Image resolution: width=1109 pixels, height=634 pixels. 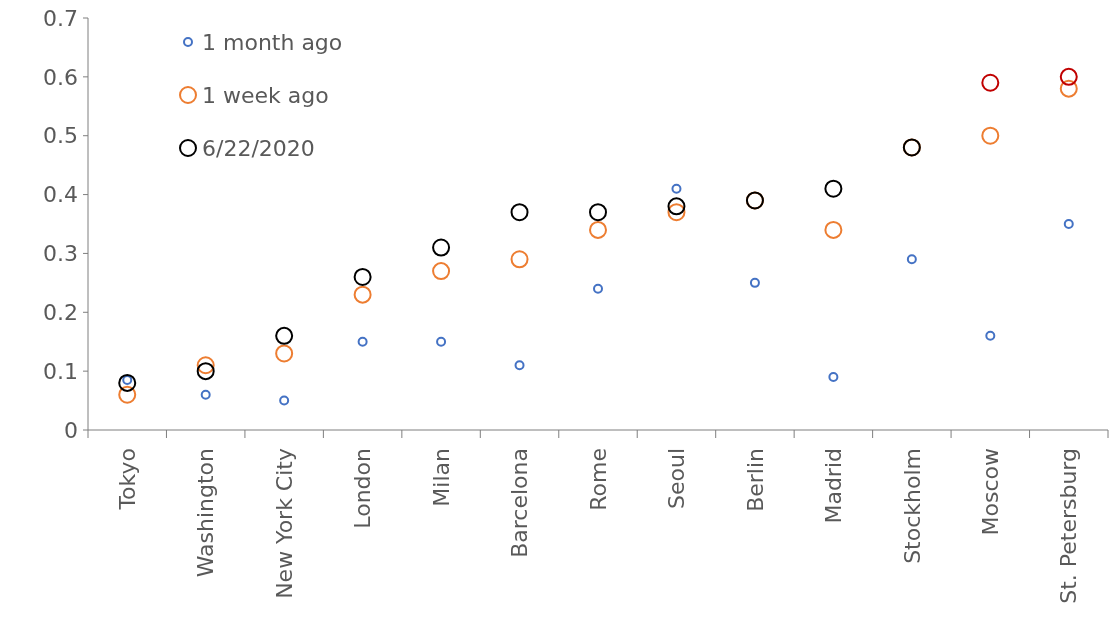 I want to click on x-tick-label: Stockholm, so click(x=912, y=506).